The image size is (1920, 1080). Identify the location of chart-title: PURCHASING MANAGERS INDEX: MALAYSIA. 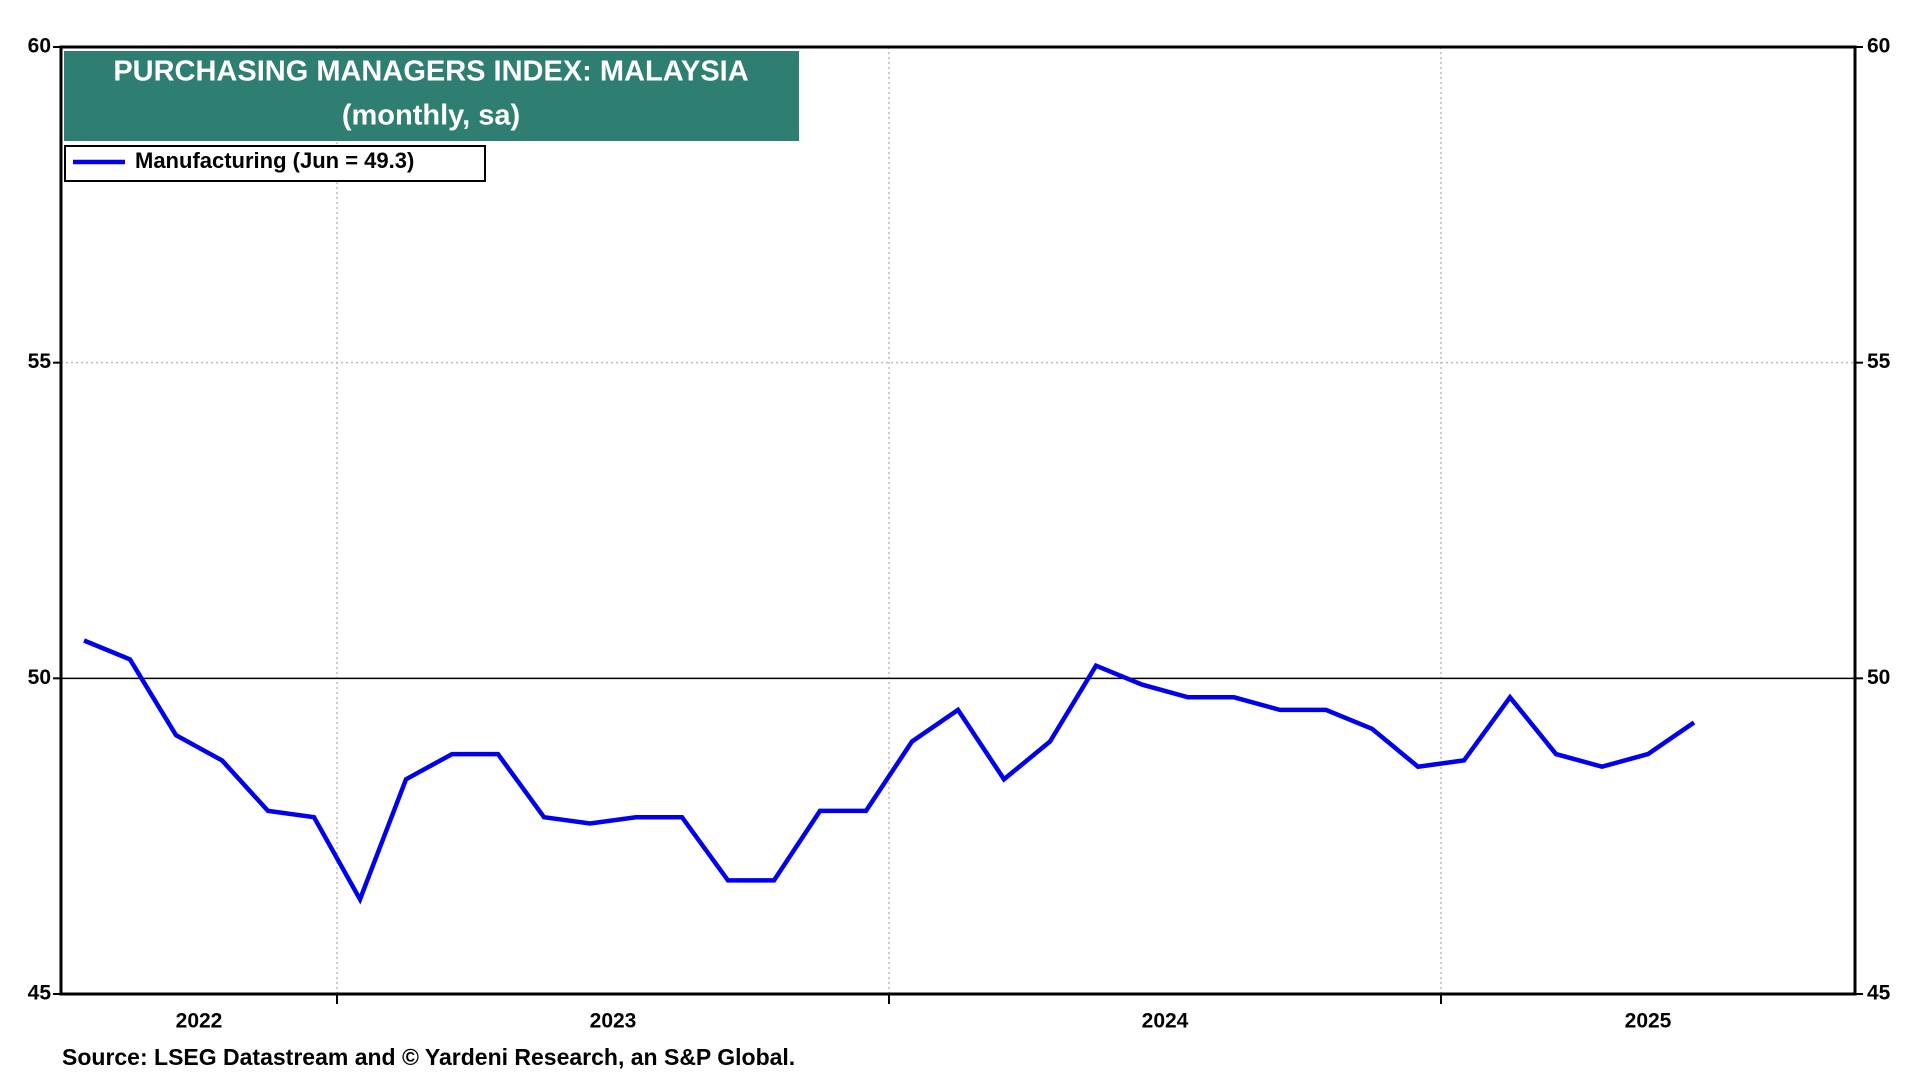
(430, 72).